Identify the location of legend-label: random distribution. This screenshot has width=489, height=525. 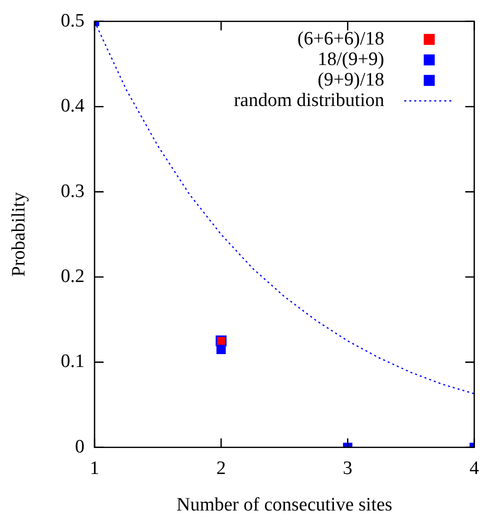
(309, 100).